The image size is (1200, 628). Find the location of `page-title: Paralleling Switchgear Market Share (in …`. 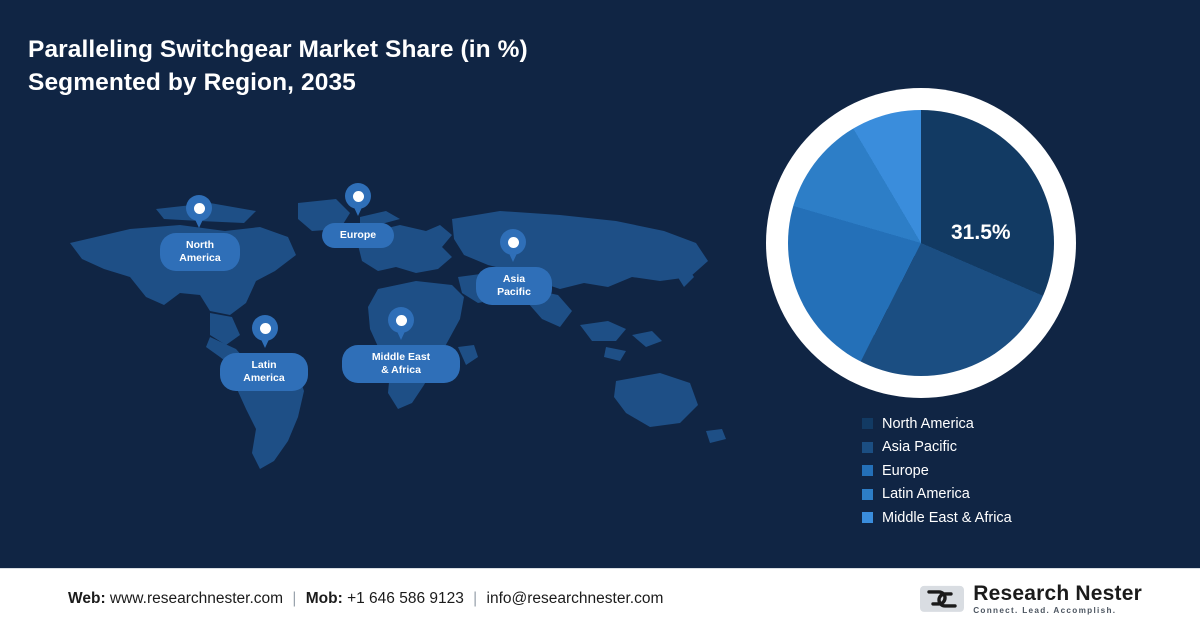

page-title: Paralleling Switchgear Market Share (in … is located at coordinates (378, 66).